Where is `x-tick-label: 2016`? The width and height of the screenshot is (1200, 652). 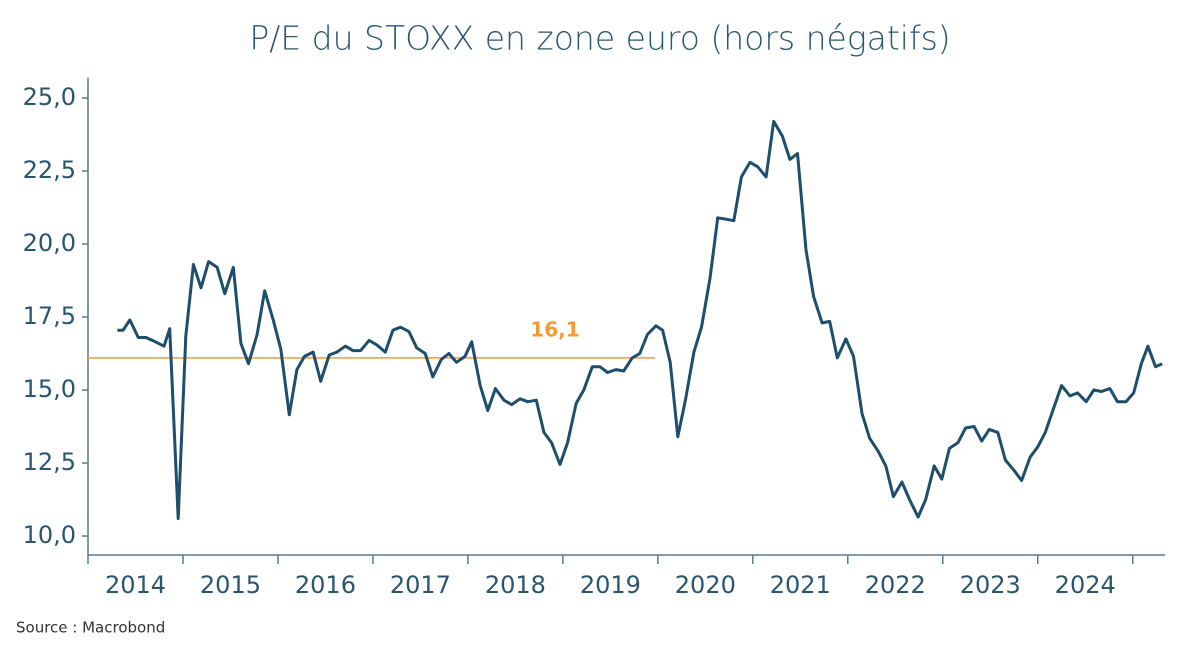
x-tick-label: 2016 is located at coordinates (325, 585).